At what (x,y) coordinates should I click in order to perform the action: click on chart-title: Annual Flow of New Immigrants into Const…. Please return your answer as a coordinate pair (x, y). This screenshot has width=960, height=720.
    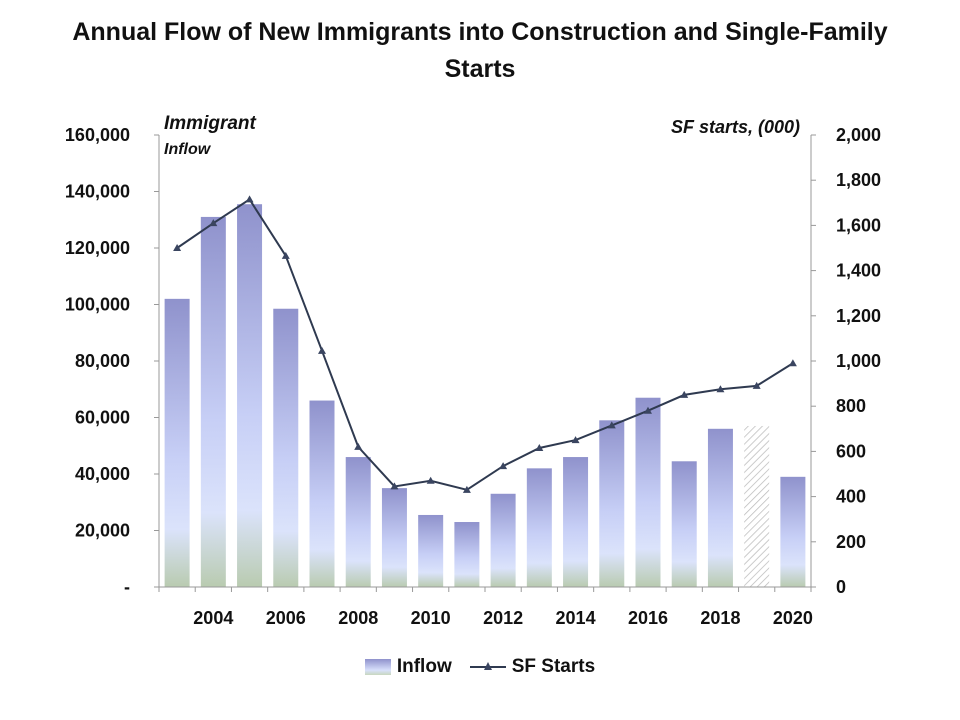
    Looking at the image, I should click on (480, 50).